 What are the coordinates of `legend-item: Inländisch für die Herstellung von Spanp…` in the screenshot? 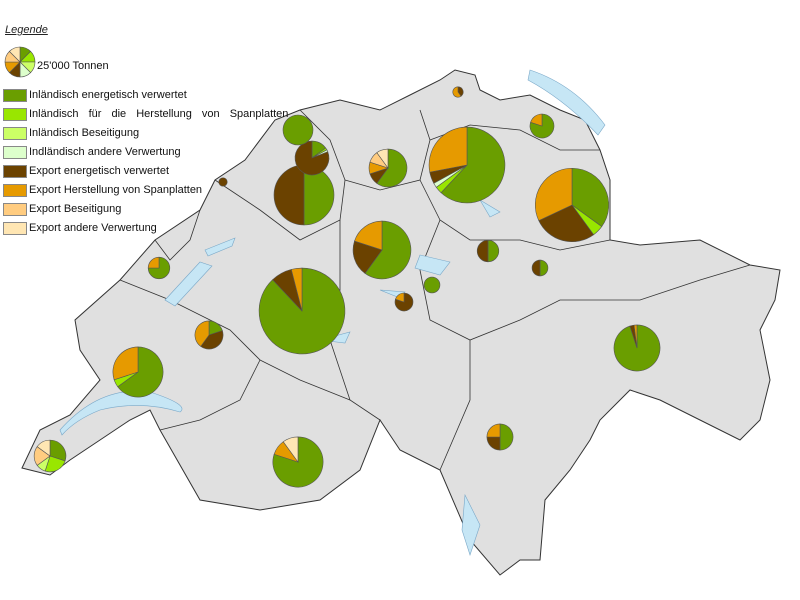 It's located at (145, 114).